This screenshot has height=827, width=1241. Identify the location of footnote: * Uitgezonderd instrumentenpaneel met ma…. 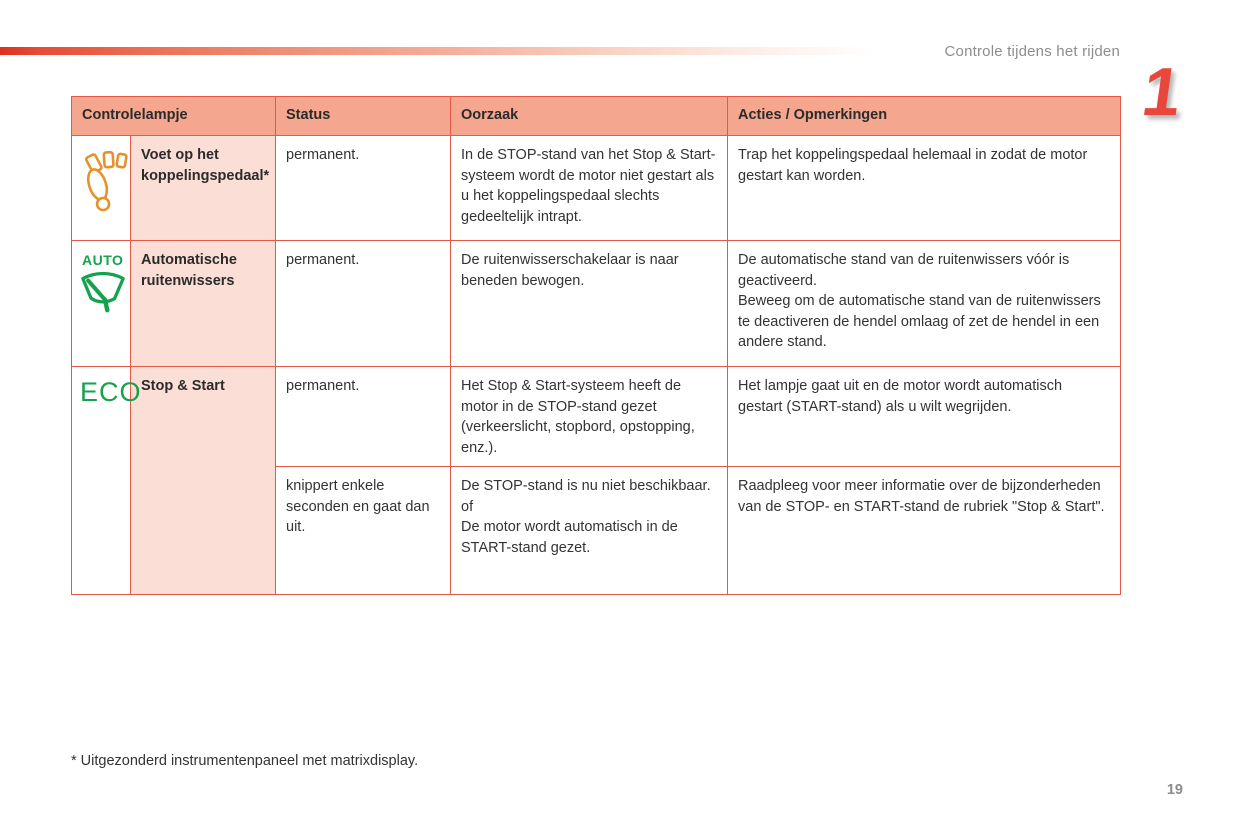
(245, 761).